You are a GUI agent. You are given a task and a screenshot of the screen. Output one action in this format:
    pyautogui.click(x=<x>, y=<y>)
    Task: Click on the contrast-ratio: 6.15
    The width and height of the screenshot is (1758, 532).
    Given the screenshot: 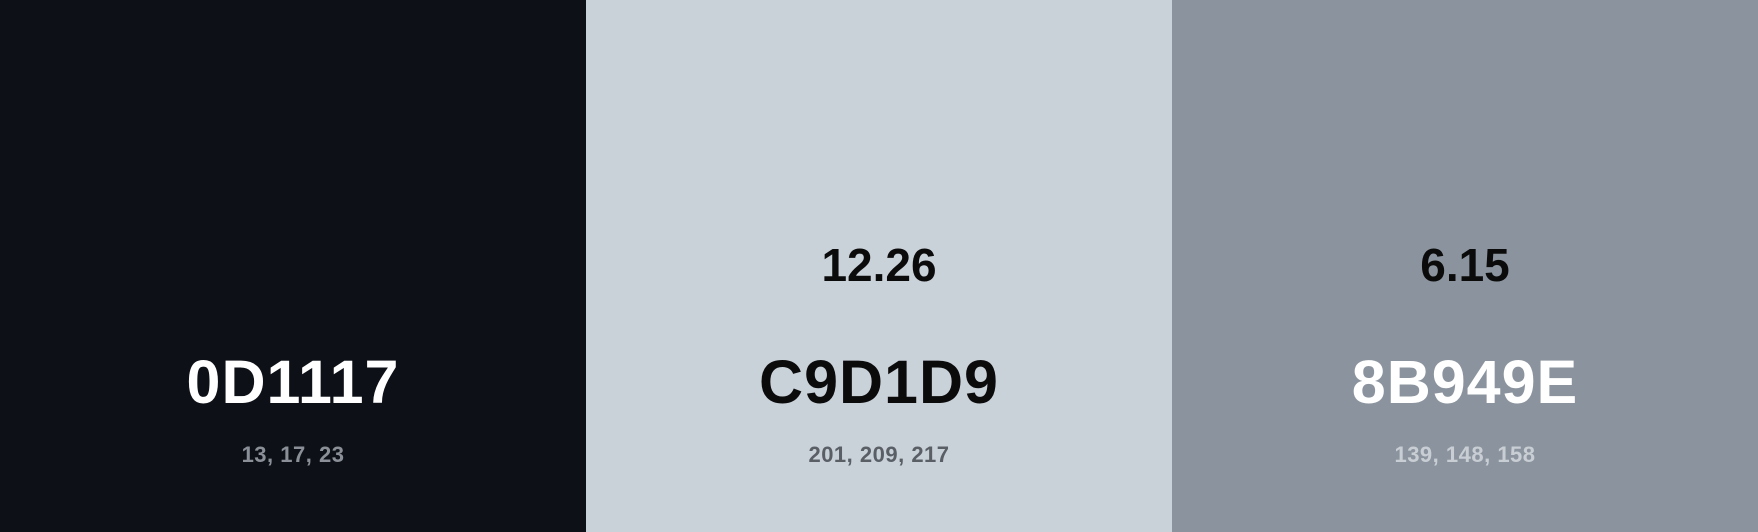 What is the action you would take?
    pyautogui.click(x=1465, y=265)
    